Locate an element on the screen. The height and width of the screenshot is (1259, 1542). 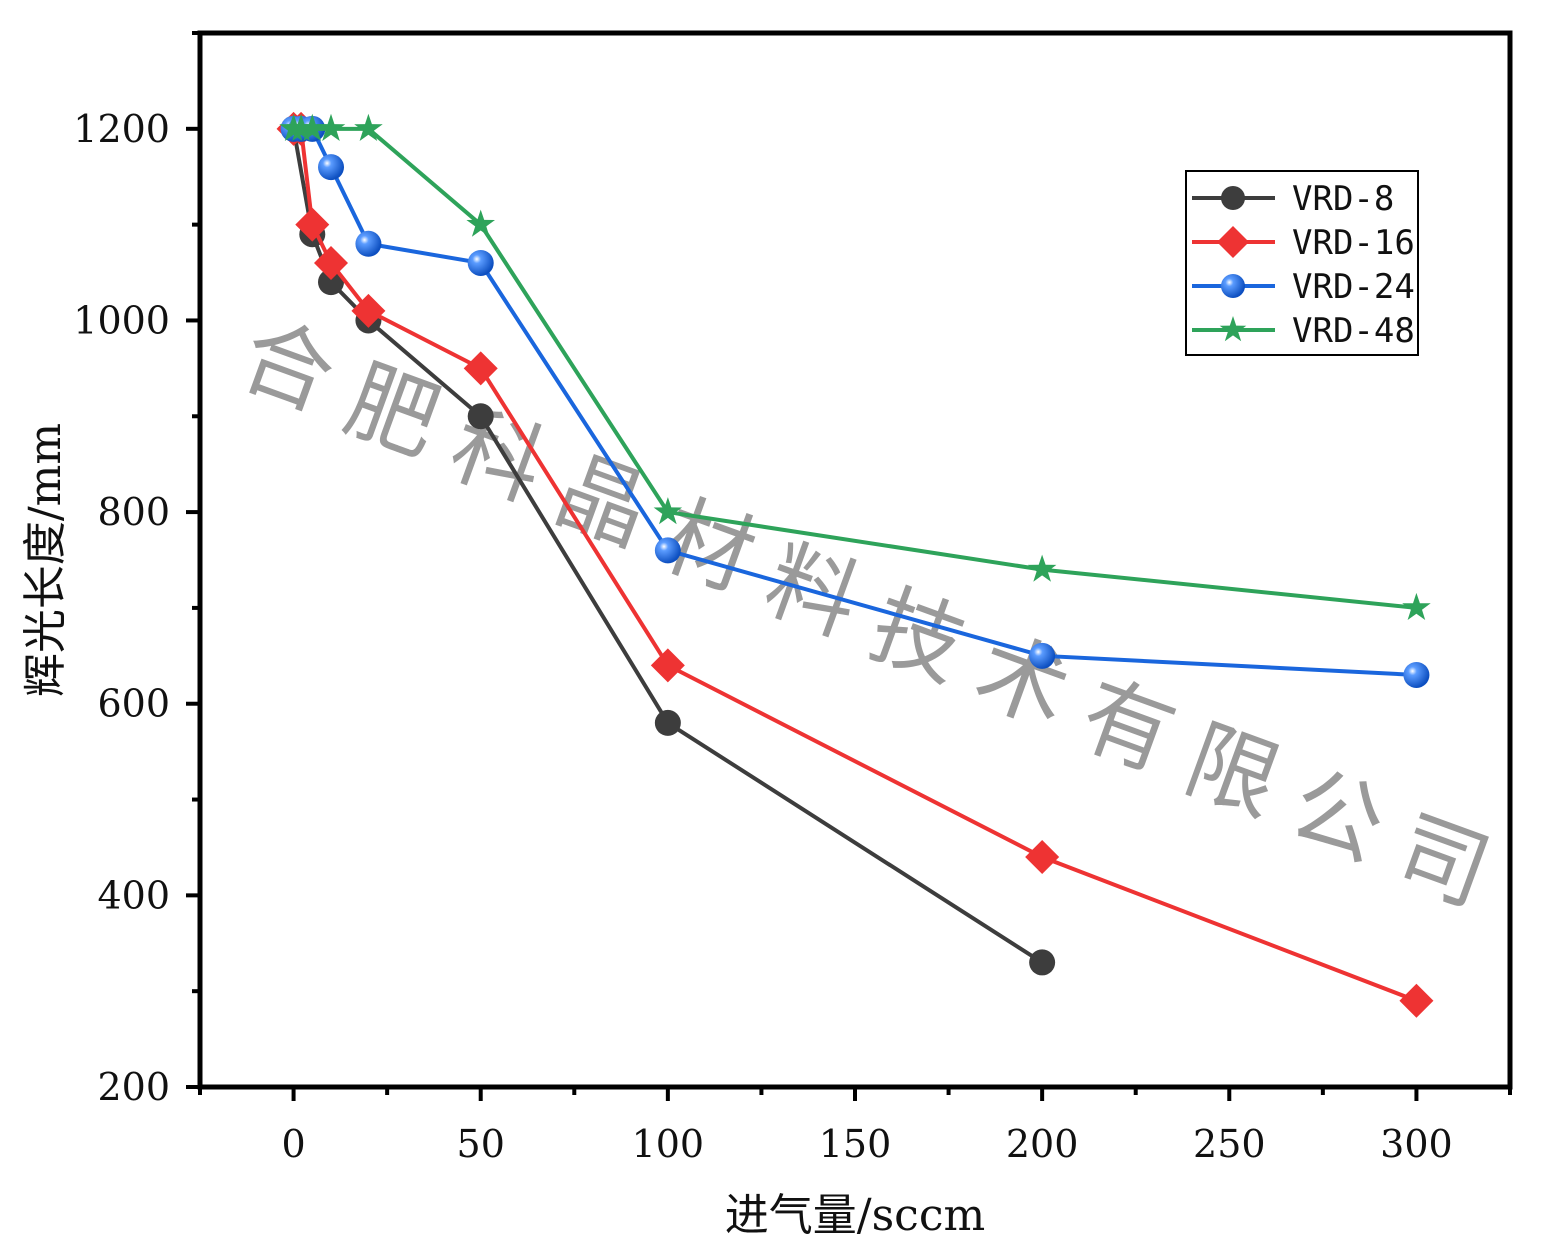
y-axis-label: 辉光长度/mm is located at coordinates (45, 560).